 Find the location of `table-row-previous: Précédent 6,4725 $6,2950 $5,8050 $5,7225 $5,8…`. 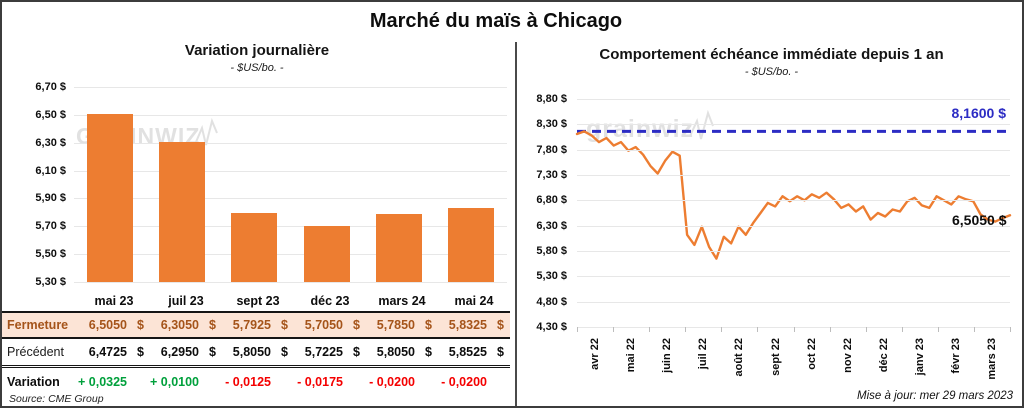

table-row-previous: Précédent 6,4725 $6,2950 $5,8050 $5,7225 $5,8… is located at coordinates (256, 352).